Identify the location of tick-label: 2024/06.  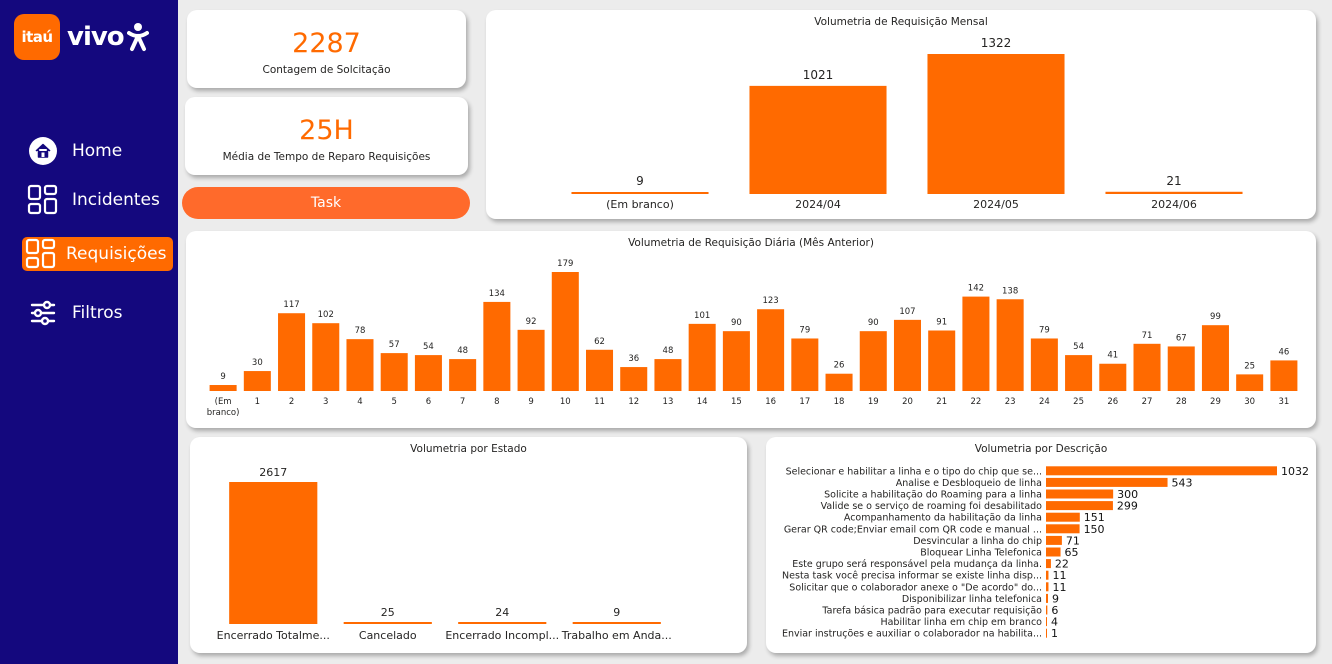
(1174, 204).